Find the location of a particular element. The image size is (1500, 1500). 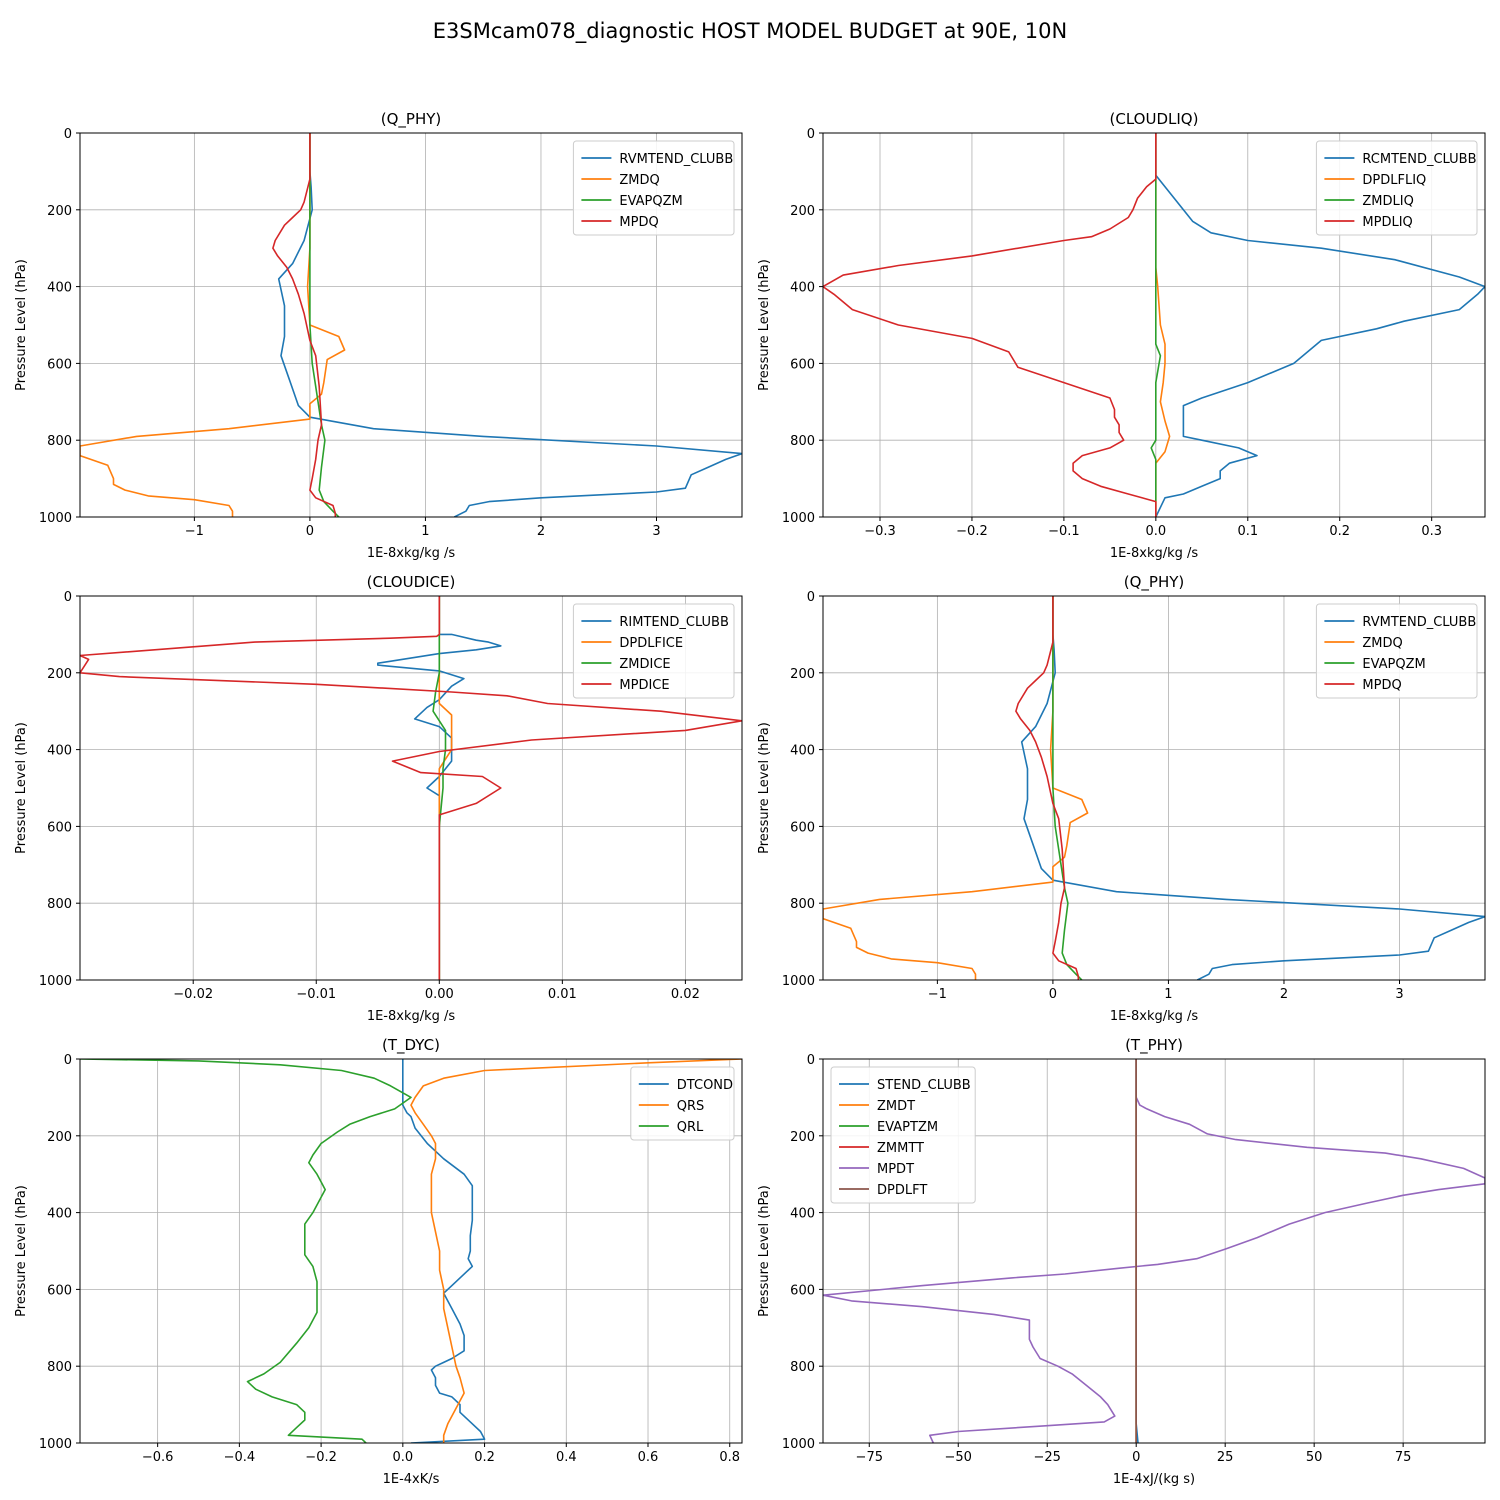

x-tick-label: −0.2 is located at coordinates (972, 531).